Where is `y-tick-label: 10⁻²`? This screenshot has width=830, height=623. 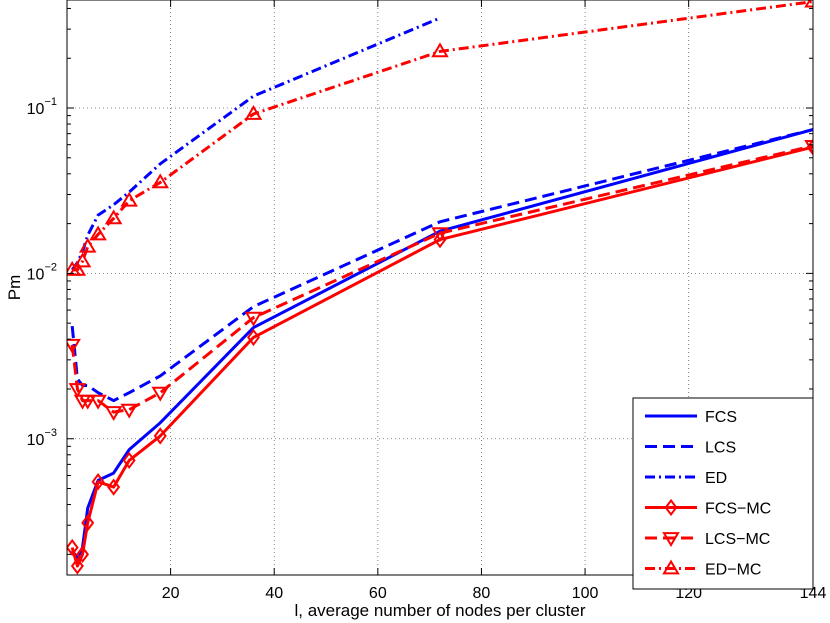 y-tick-label: 10⁻² is located at coordinates (42, 272).